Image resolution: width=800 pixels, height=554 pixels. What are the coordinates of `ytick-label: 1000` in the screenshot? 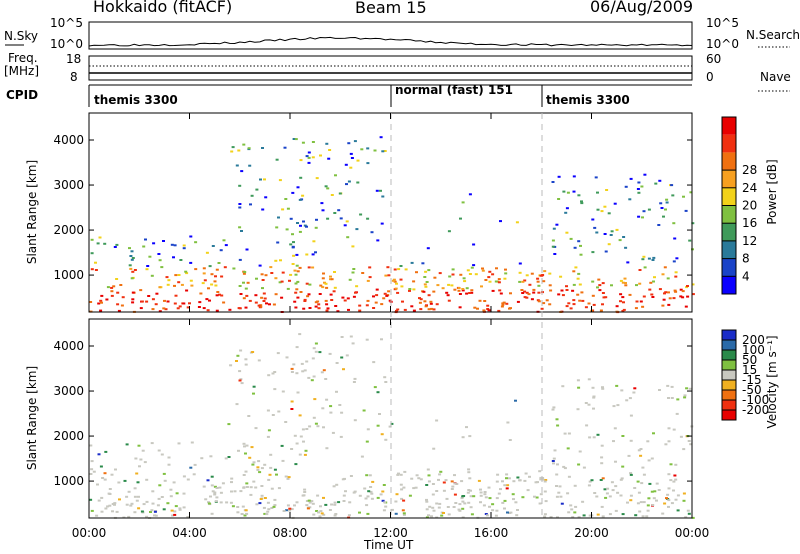 It's located at (68, 275).